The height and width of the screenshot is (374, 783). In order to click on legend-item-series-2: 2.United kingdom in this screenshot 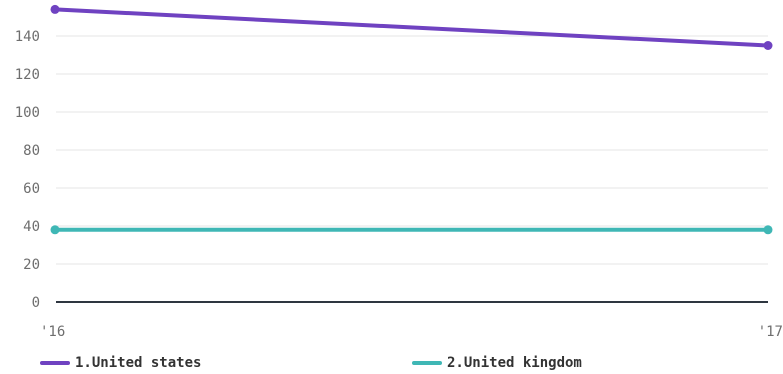, I will do `click(497, 363)`.